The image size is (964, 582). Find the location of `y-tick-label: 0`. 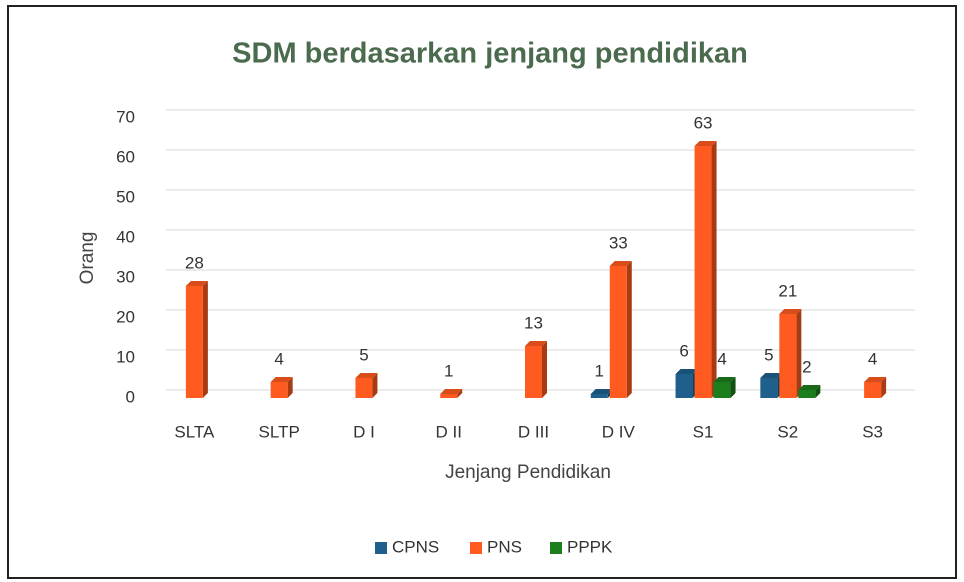

y-tick-label: 0 is located at coordinates (130, 396).